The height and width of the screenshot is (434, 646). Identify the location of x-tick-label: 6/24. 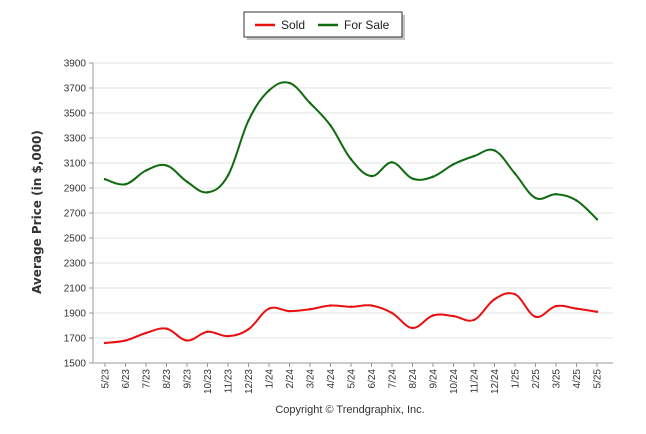
(372, 379).